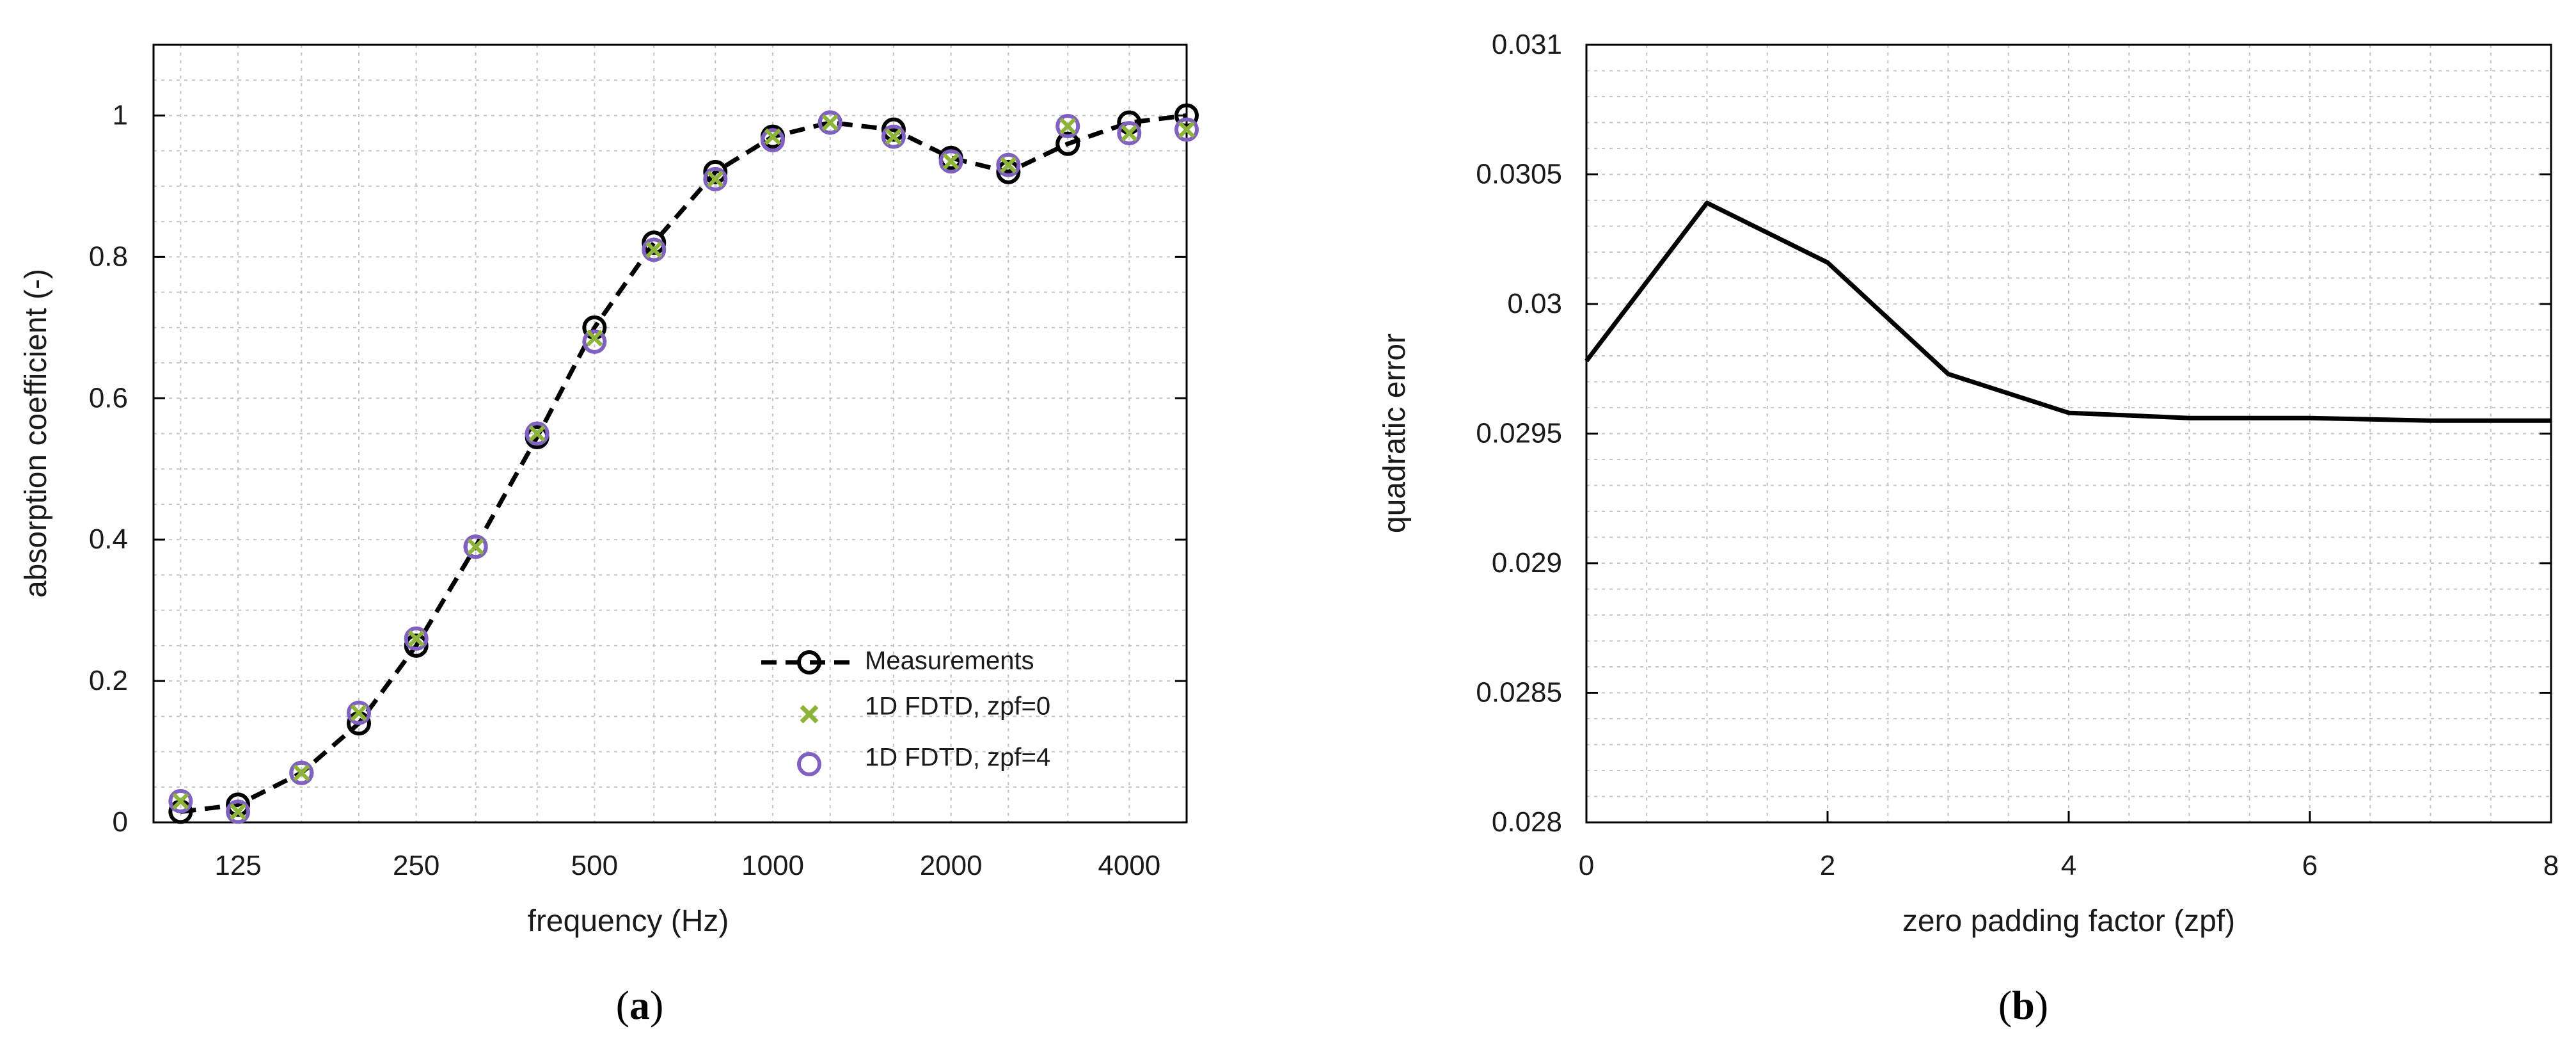 This screenshot has height=1047, width=2576. I want to click on legend-fdtd-zpf4-marker, so click(809, 764).